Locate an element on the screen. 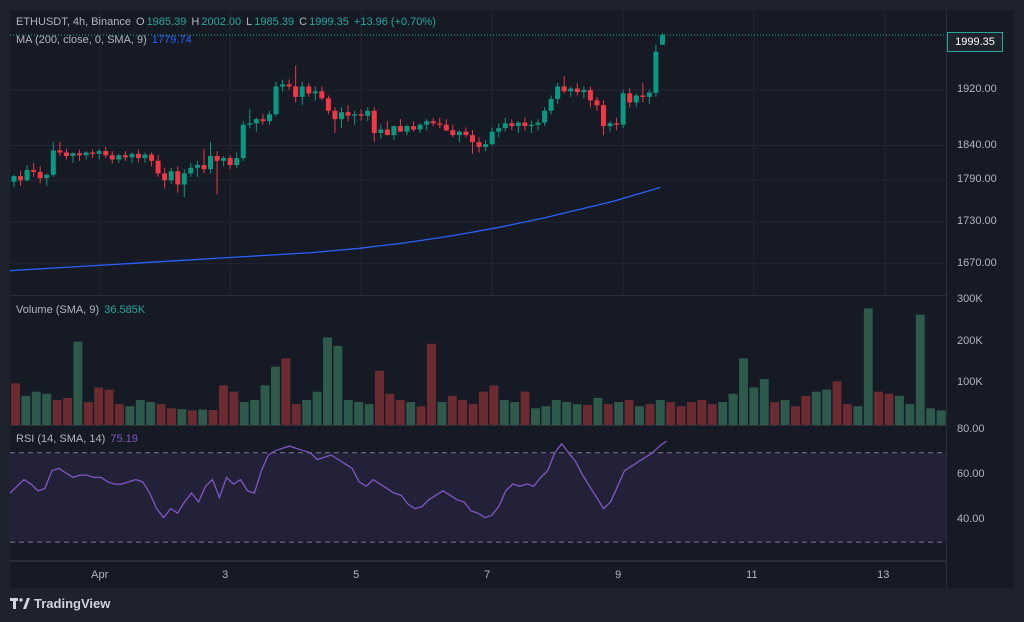  volume-label: Volume (SMA, 9) is located at coordinates (58, 310).